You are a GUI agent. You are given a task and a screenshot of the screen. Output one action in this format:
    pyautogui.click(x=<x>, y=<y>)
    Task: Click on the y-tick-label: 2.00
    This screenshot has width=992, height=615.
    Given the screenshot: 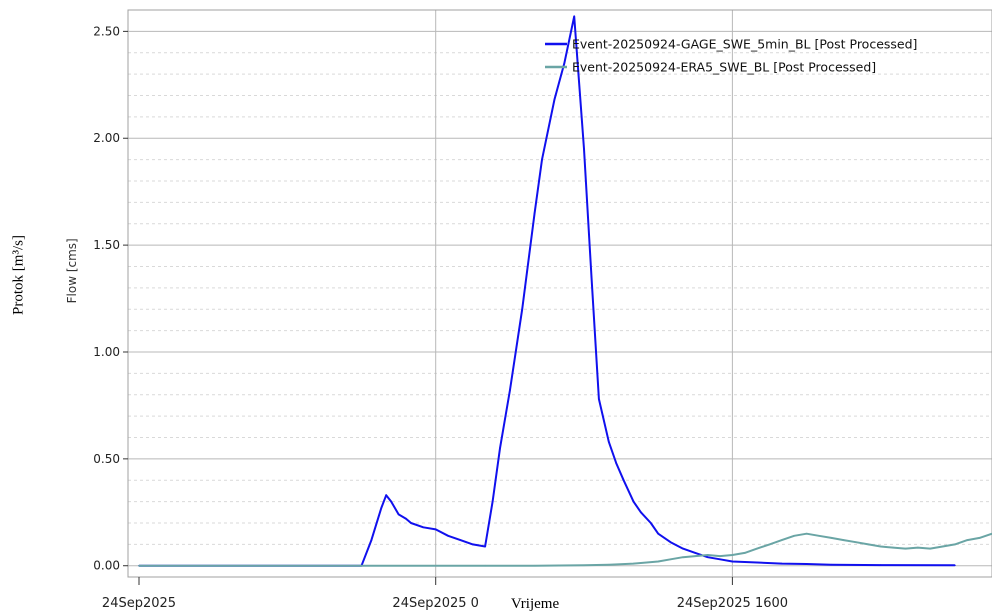 What is the action you would take?
    pyautogui.click(x=106, y=138)
    